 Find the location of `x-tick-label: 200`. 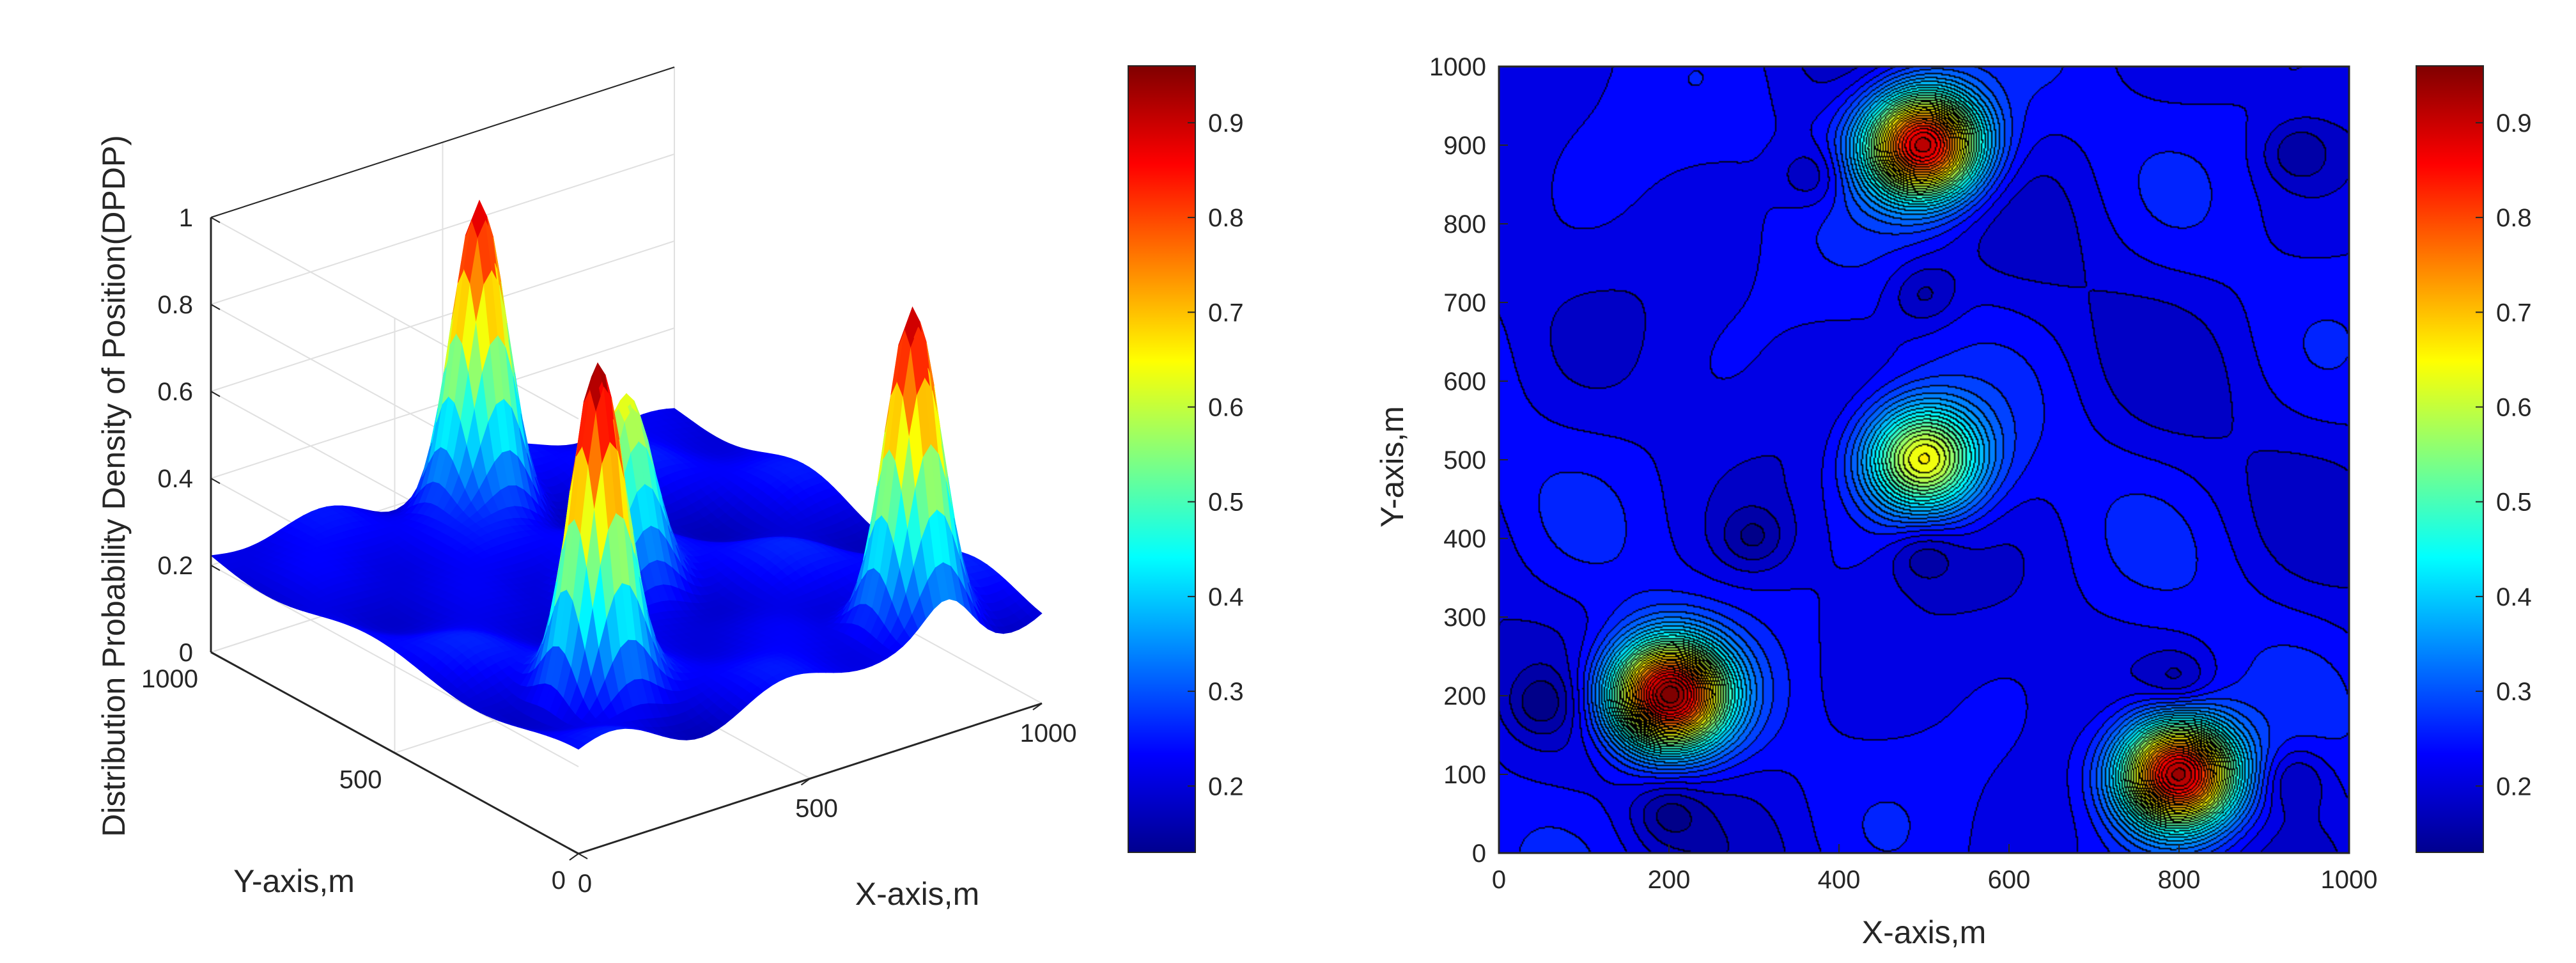

x-tick-label: 200 is located at coordinates (1669, 880).